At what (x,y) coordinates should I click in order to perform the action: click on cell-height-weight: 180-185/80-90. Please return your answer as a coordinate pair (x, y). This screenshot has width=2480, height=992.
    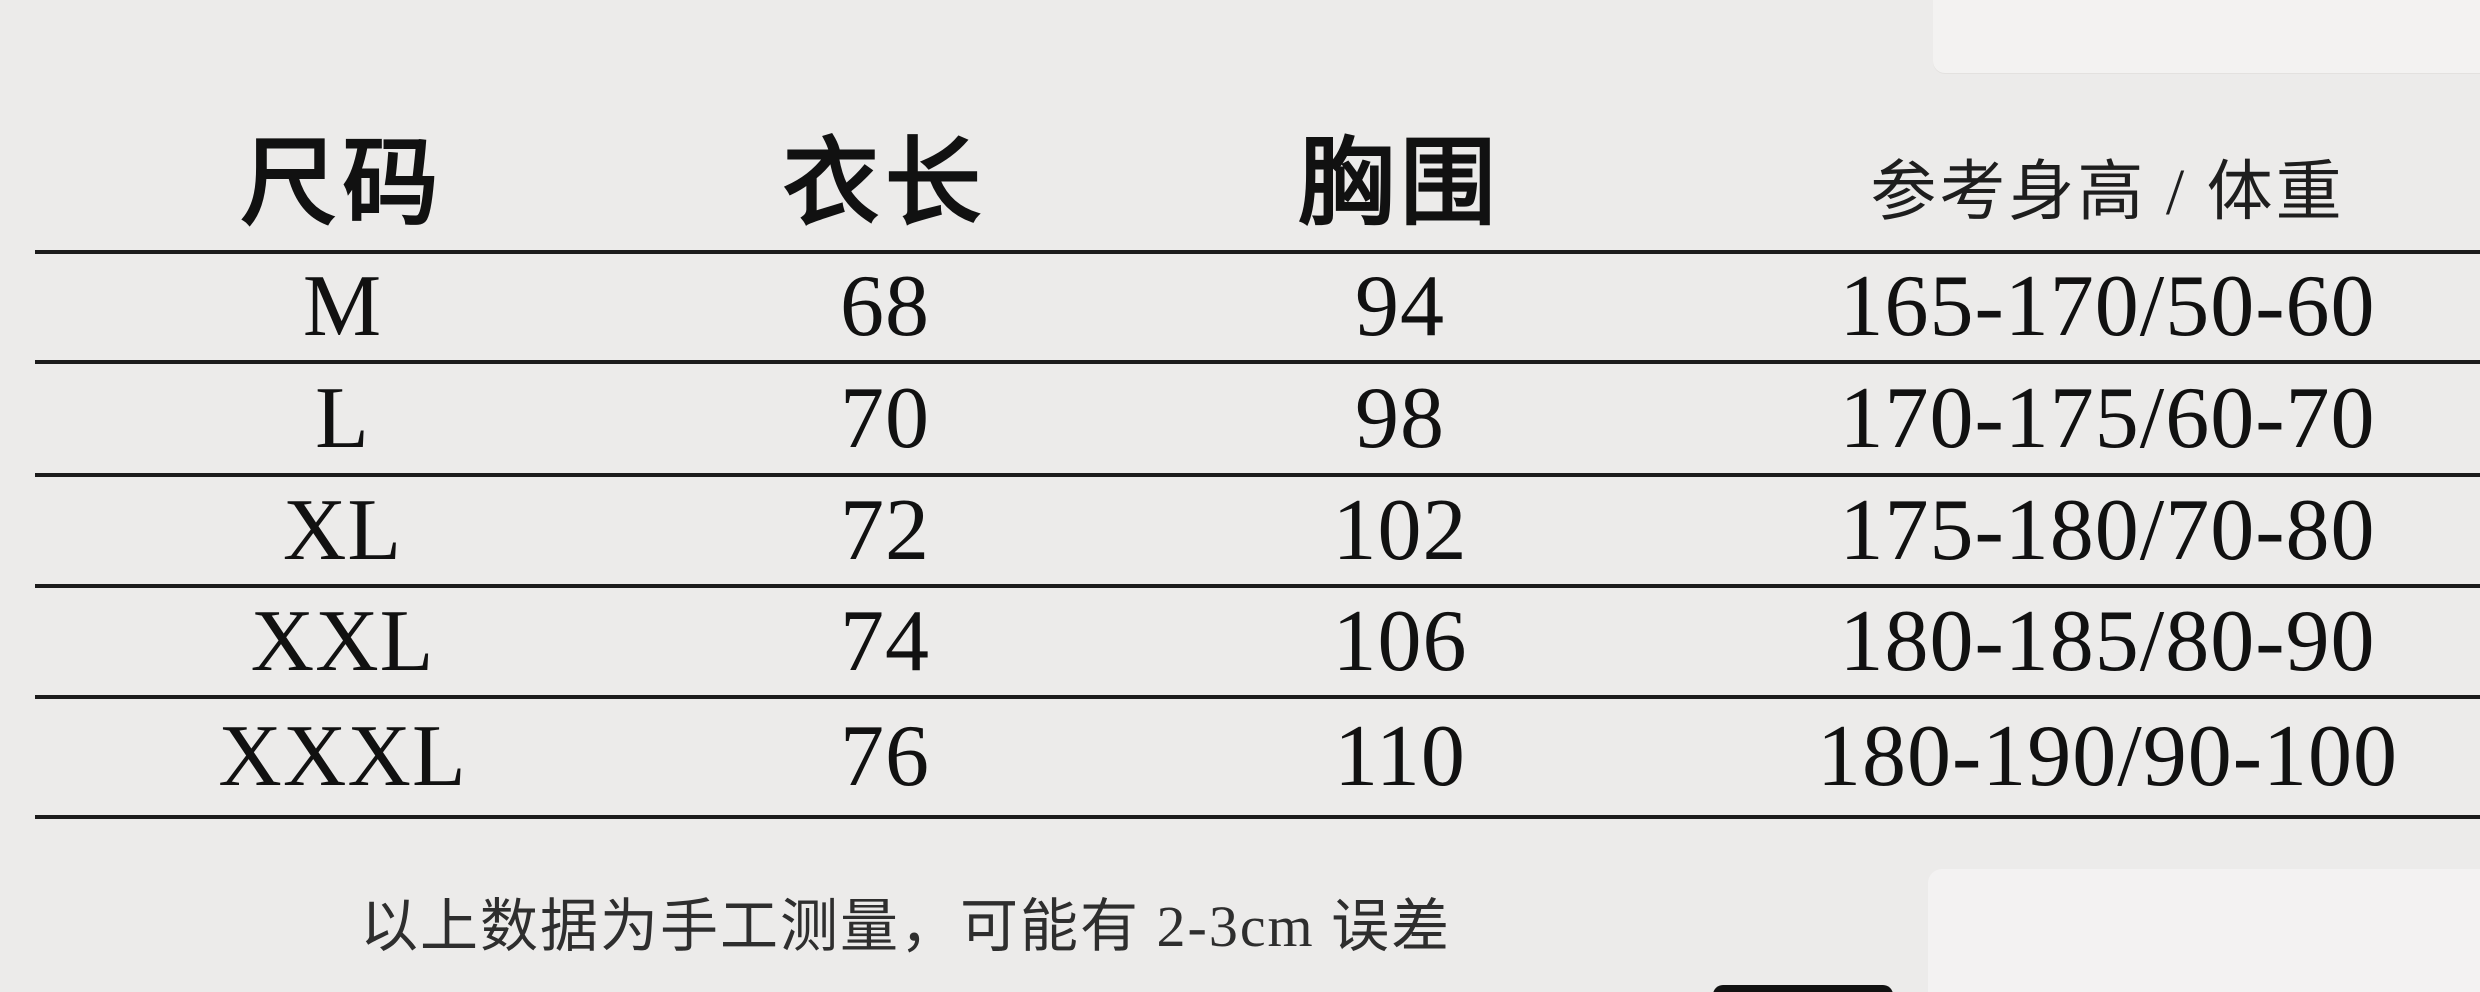
    Looking at the image, I should click on (2107, 641).